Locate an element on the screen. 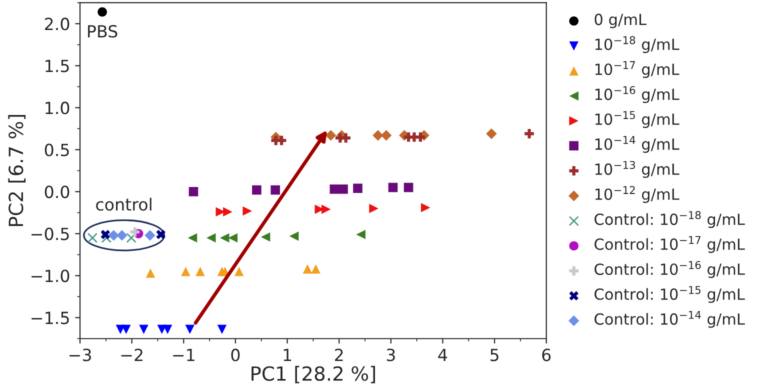 The height and width of the screenshot is (387, 762). y-tick-label: 1.0 is located at coordinates (58, 108).